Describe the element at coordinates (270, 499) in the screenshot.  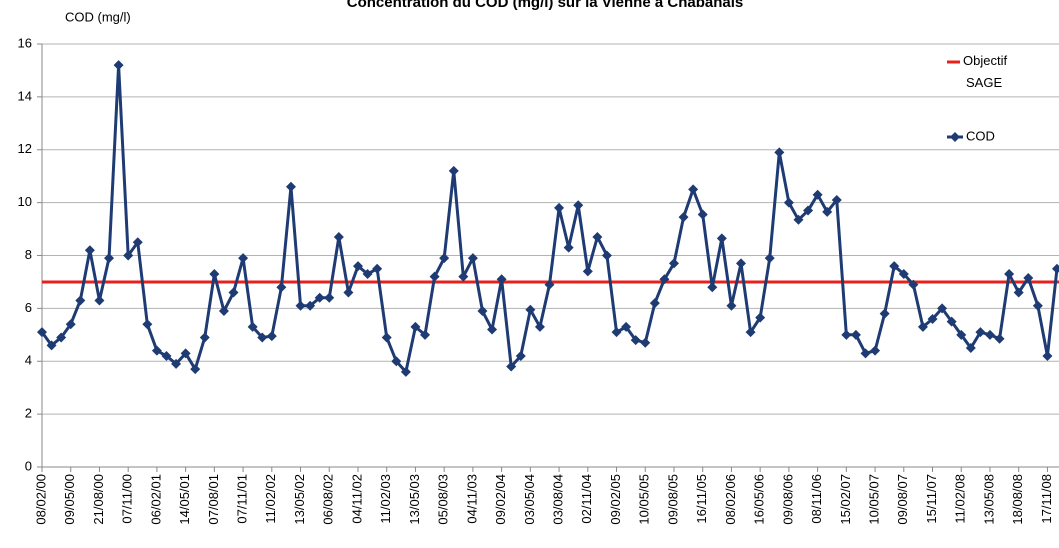
I see `x-tick-label: 11/02/02` at that location.